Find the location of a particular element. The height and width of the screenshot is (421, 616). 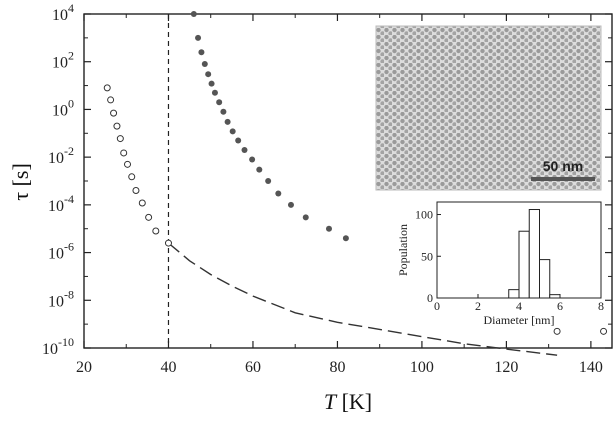

histogram-x-tick-label: 8 is located at coordinates (601, 306).